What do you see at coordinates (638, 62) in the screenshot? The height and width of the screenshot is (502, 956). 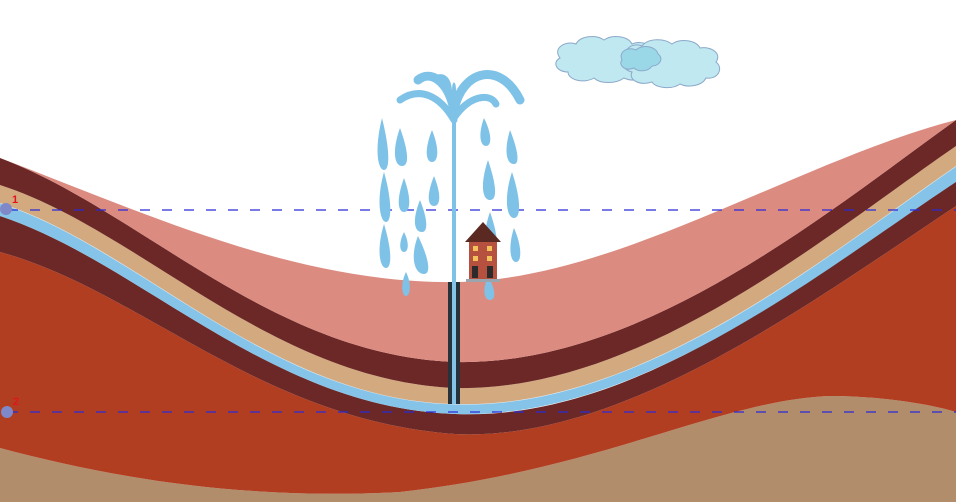 I see `cloud-icon` at bounding box center [638, 62].